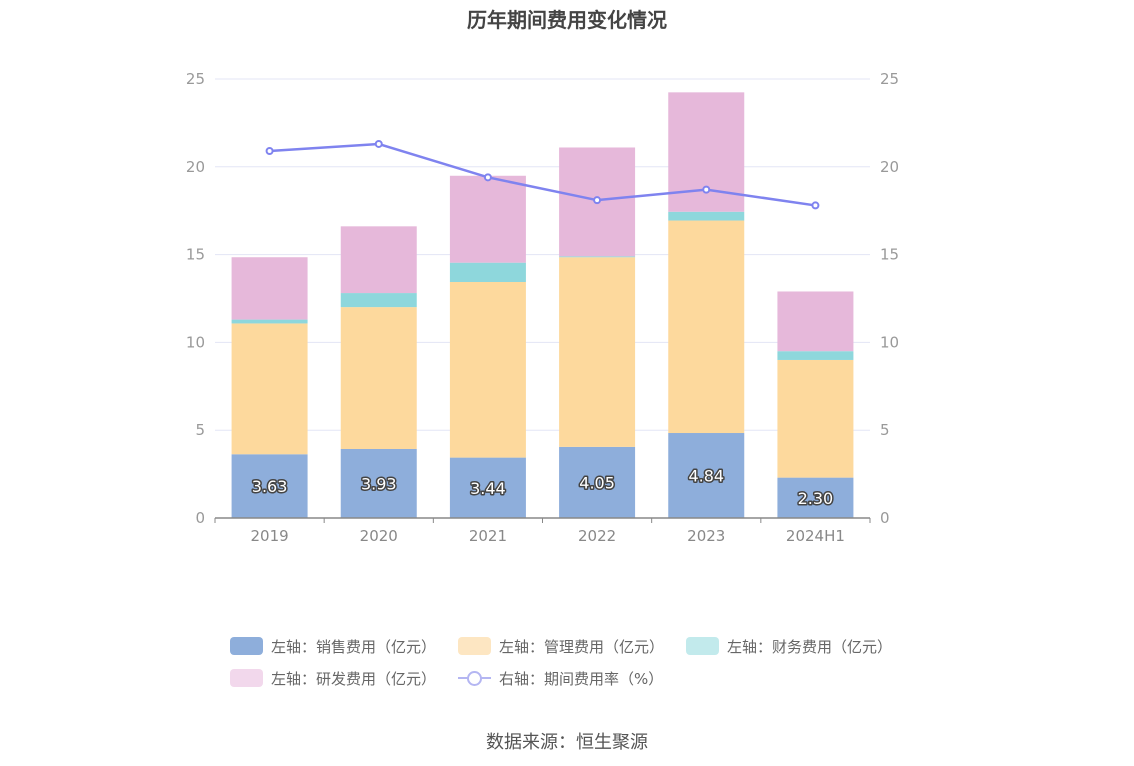 Image resolution: width=1134 pixels, height=766 pixels. I want to click on legend-item-finance: 左轴：财务费用（亿元）, so click(789, 646).